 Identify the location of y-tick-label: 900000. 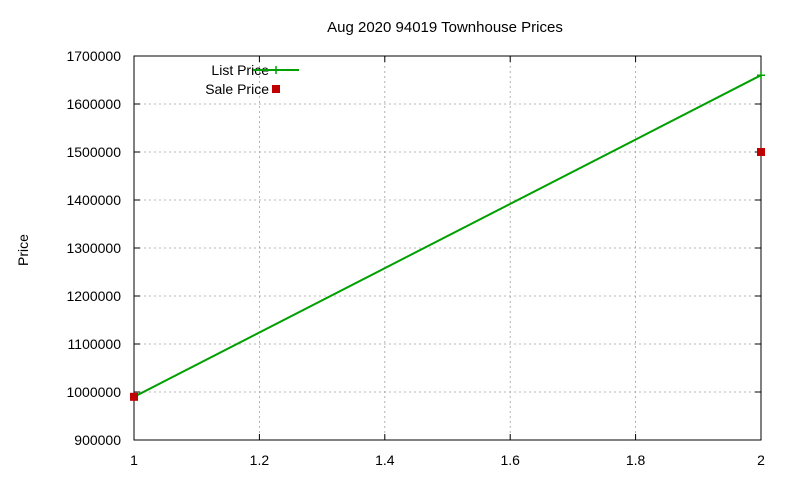
(97, 440).